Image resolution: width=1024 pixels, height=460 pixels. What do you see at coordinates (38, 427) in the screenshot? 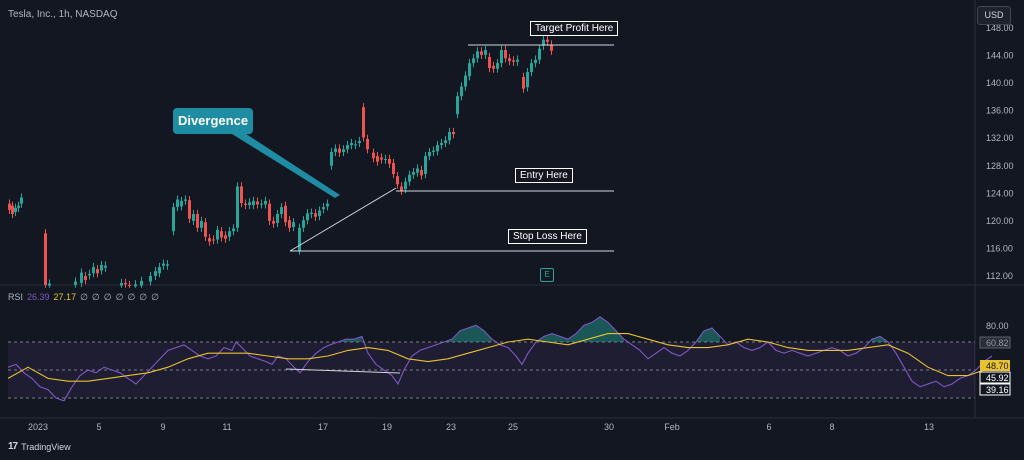
I see `time-tick-label: 2023` at bounding box center [38, 427].